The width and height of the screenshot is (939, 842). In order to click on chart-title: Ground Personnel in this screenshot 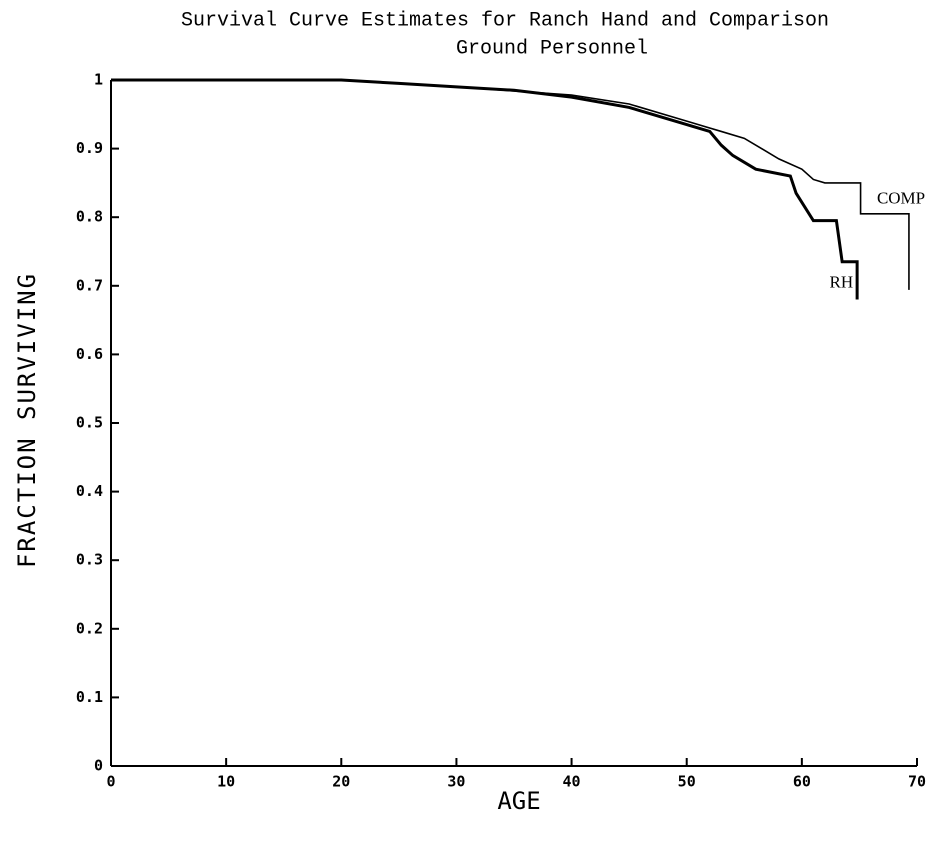, I will do `click(552, 48)`.